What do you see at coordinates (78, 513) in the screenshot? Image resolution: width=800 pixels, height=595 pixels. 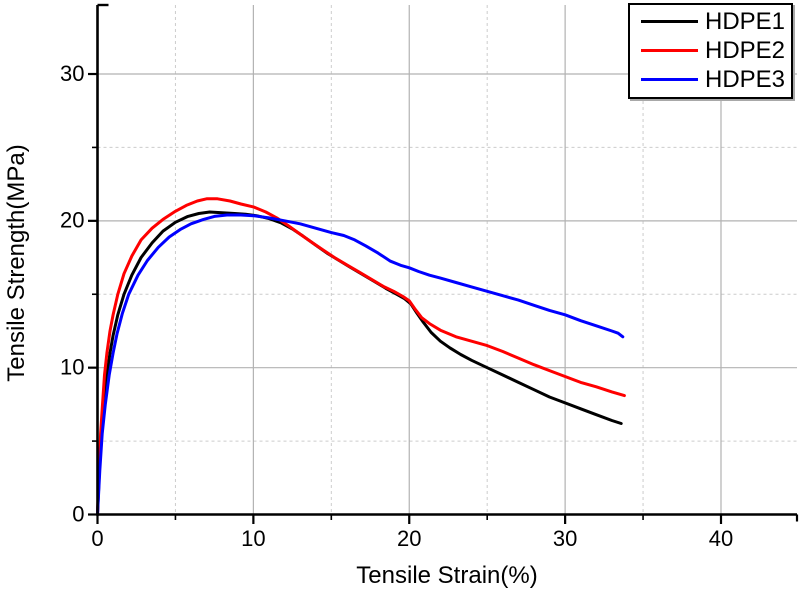 I see `y-tick-label: 0` at bounding box center [78, 513].